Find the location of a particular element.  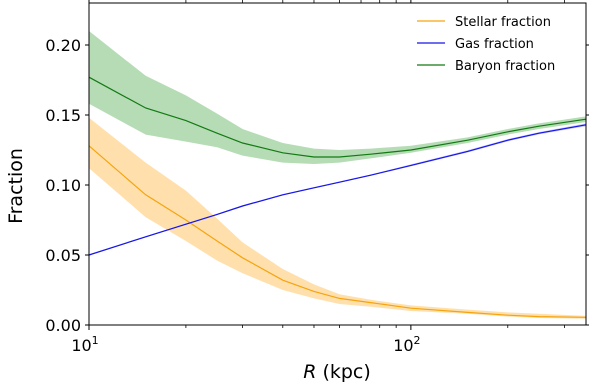

y-tick-label: 0.15 is located at coordinates (63, 115).